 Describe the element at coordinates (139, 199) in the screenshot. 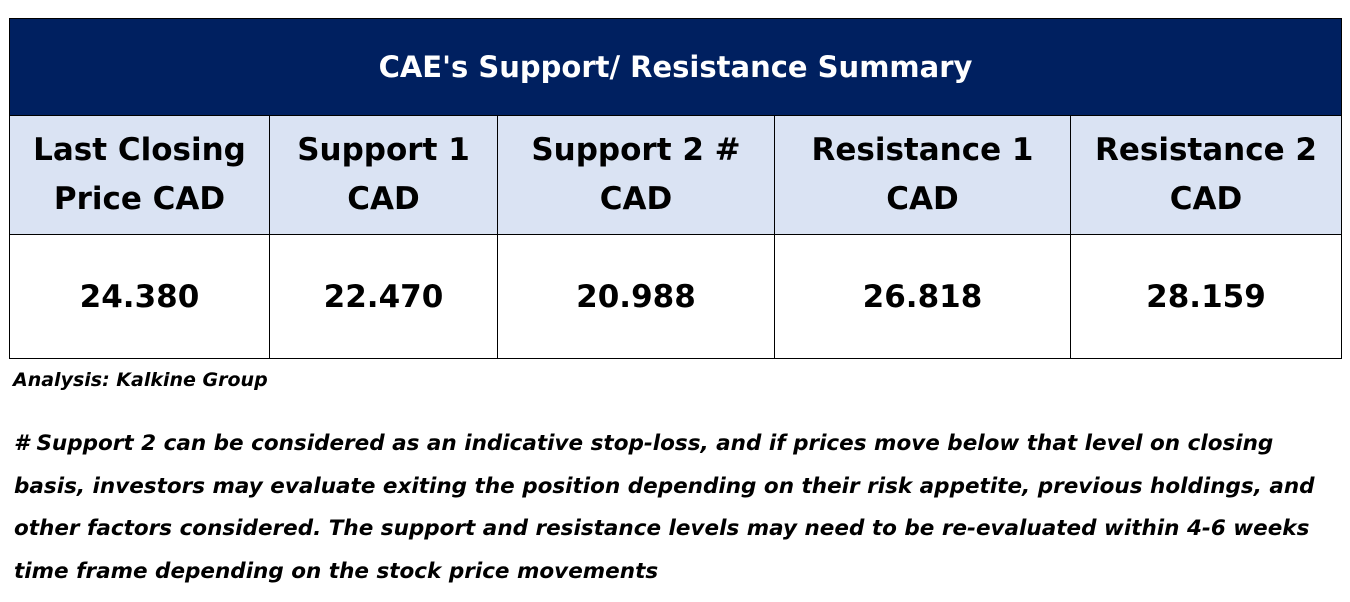

I see `header-line: Price CAD` at that location.